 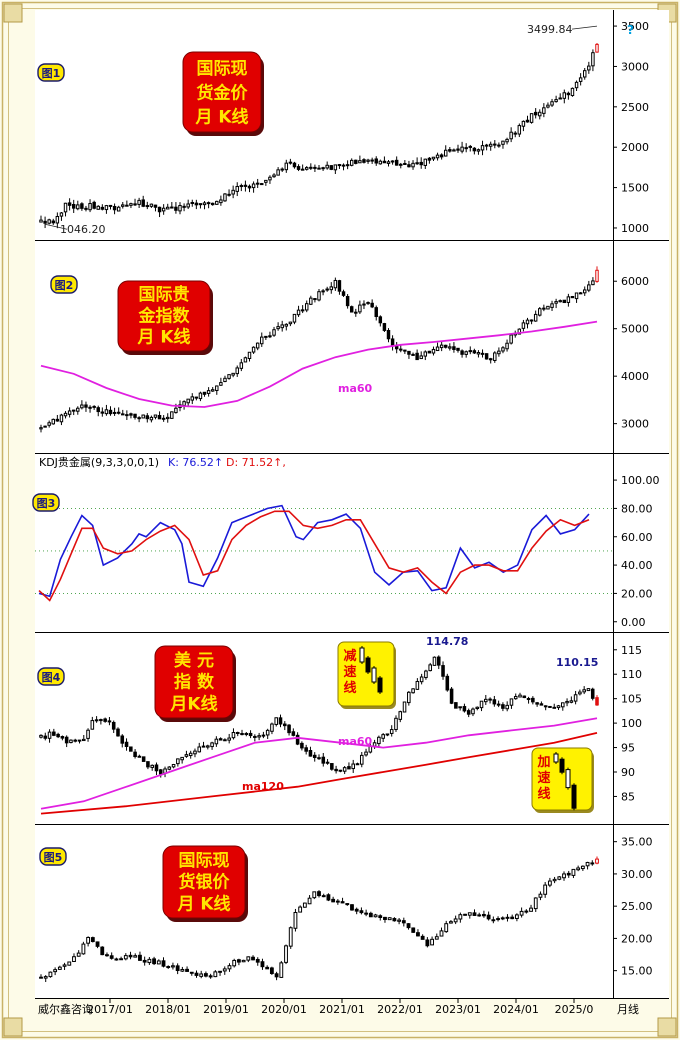 What do you see at coordinates (13, 1027) in the screenshot?
I see `corner-ornament-bl` at bounding box center [13, 1027].